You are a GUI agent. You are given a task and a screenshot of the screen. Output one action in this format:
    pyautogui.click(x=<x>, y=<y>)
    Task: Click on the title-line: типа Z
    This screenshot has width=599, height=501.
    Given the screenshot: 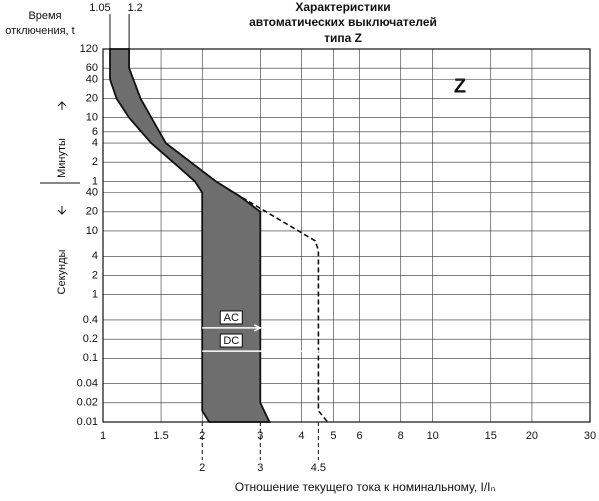 What is the action you would take?
    pyautogui.click(x=343, y=38)
    